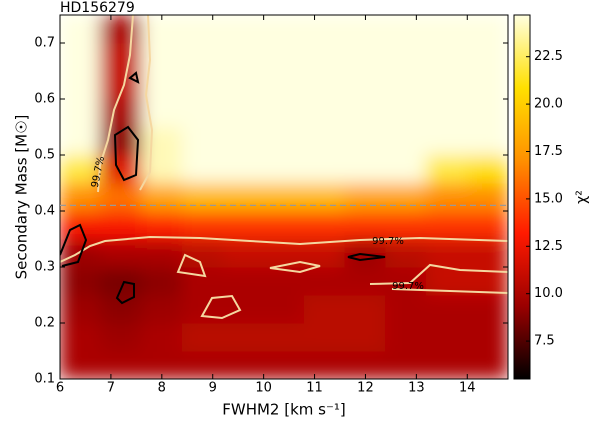 The height and width of the screenshot is (428, 598). What do you see at coordinates (365, 388) in the screenshot?
I see `x-tick-label: 12` at bounding box center [365, 388].